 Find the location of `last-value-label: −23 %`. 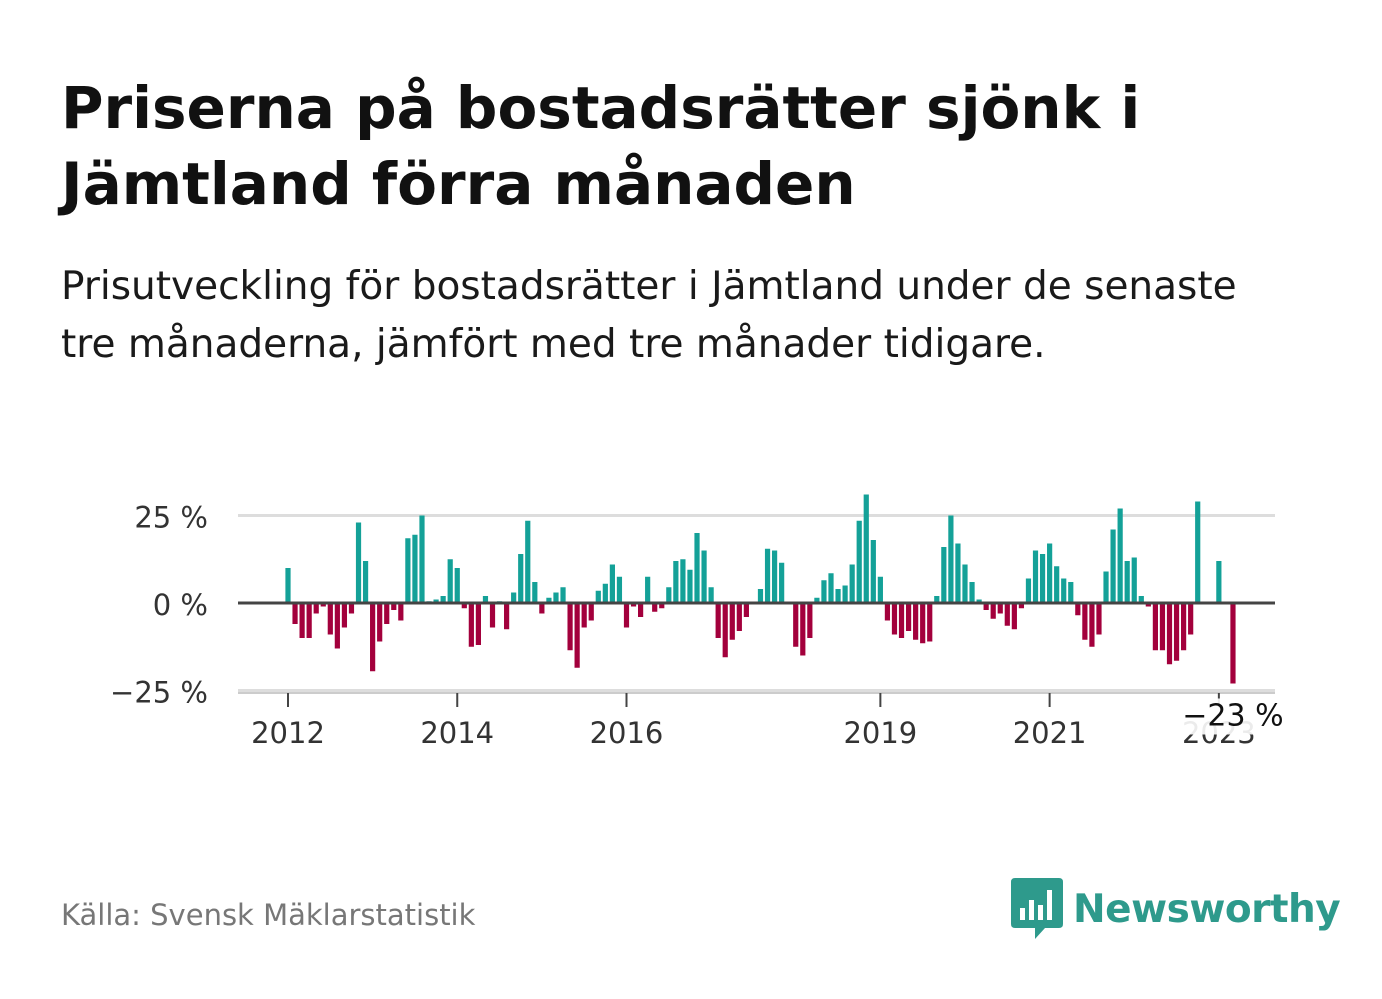

last-value-label: −23 % is located at coordinates (1232, 716).